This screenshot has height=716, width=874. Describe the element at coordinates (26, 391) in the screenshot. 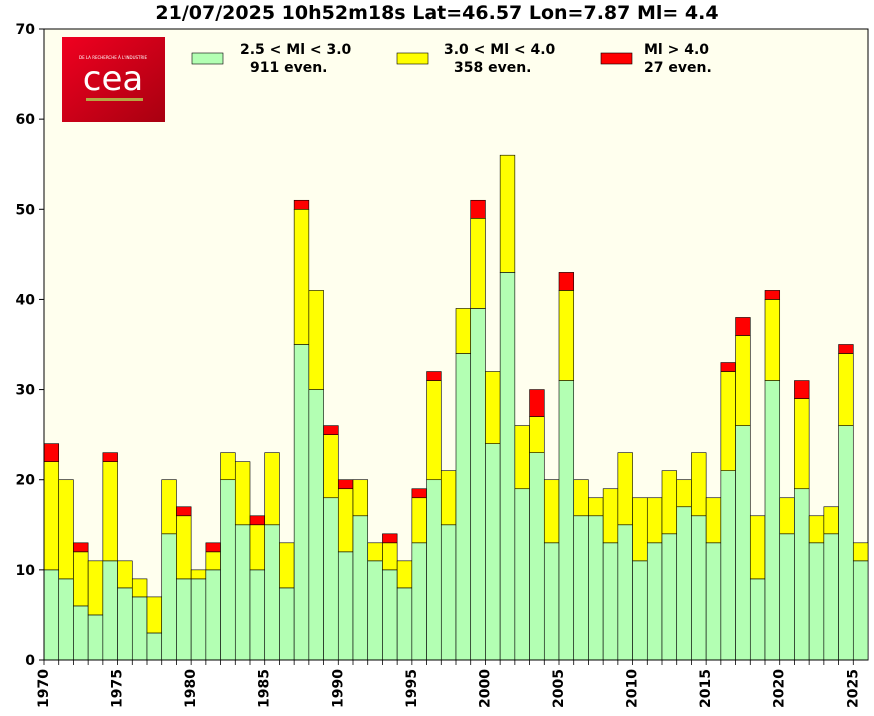

I see `y-tick-label-30: 30` at that location.